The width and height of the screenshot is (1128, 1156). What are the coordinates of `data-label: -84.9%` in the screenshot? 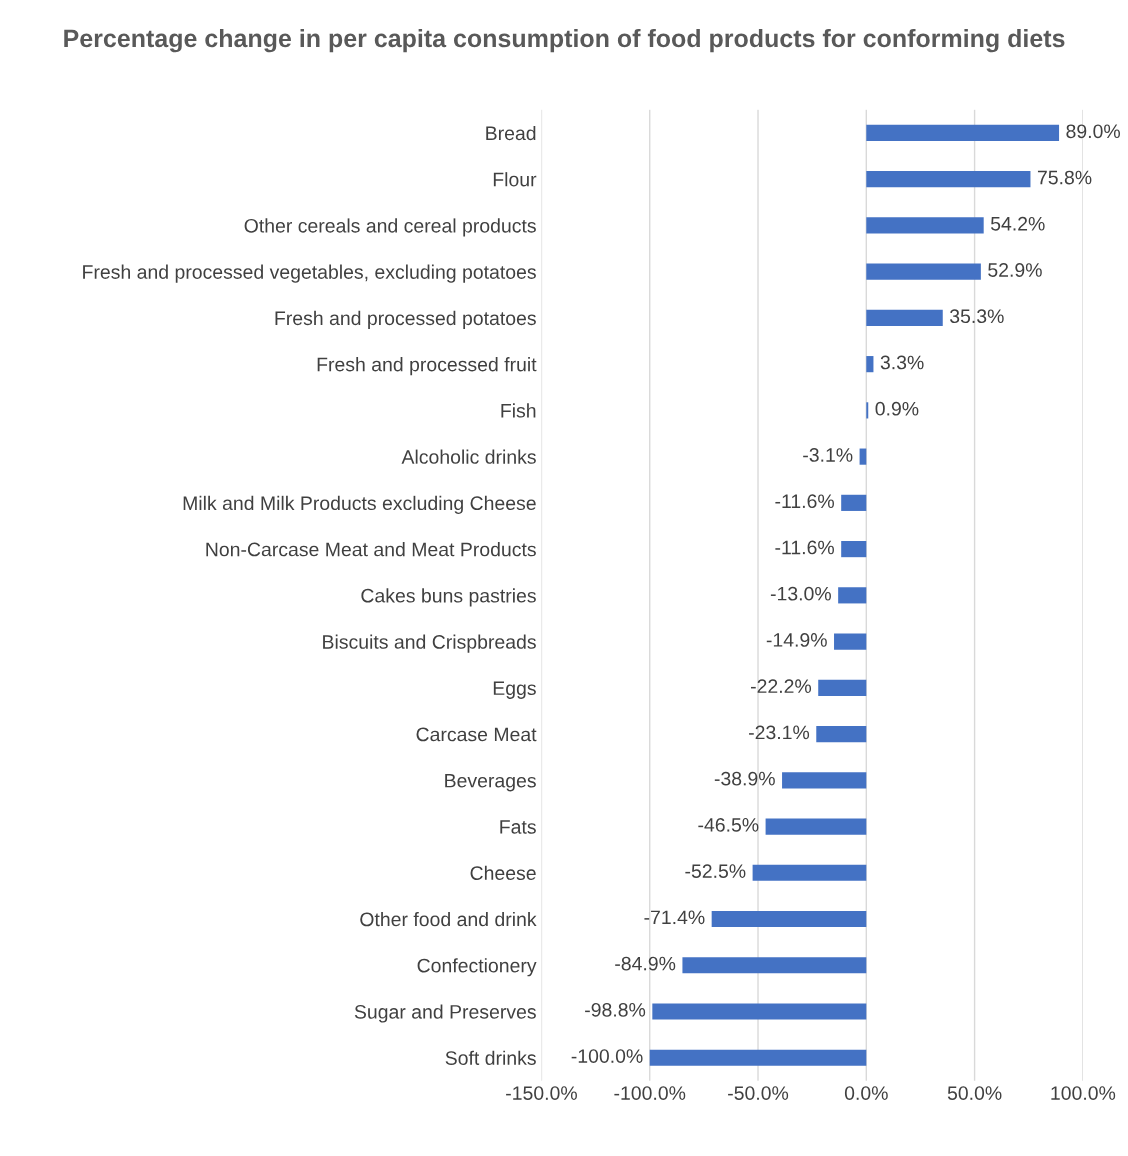 It's located at (645, 963).